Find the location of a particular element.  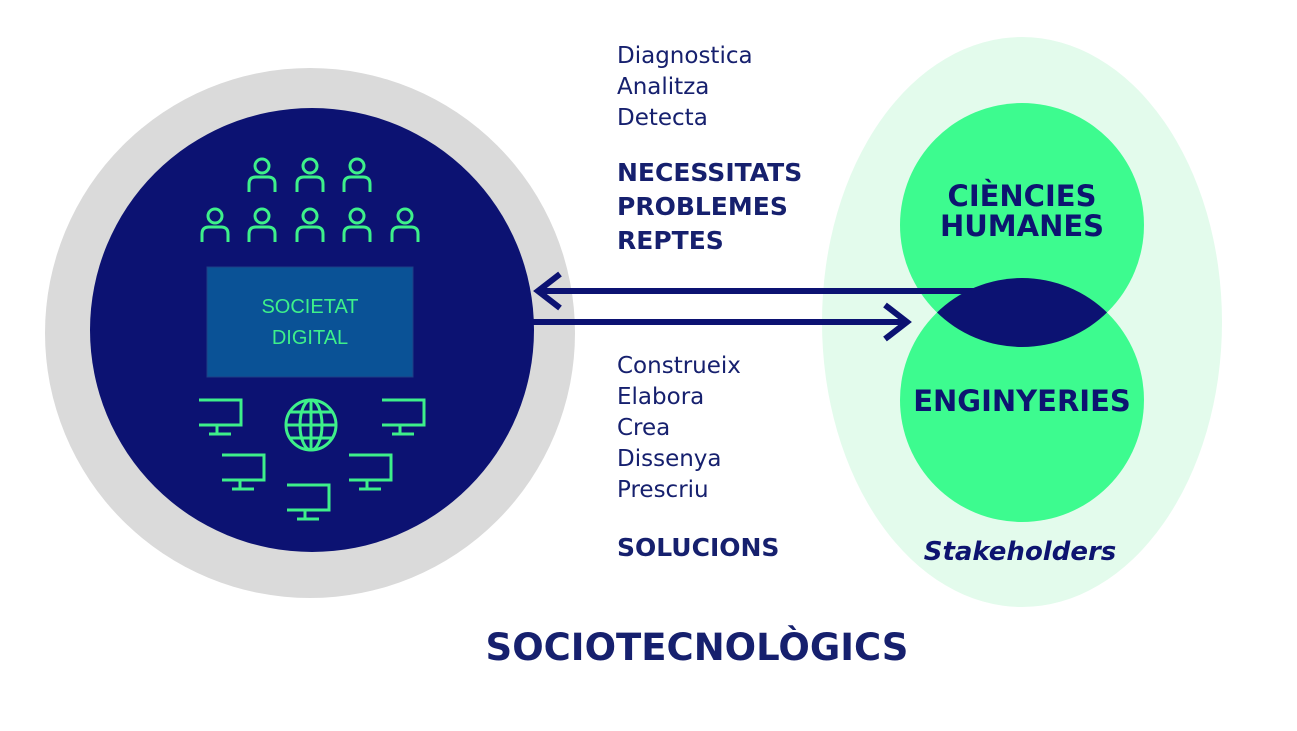

verb: Prescriu is located at coordinates (663, 490).